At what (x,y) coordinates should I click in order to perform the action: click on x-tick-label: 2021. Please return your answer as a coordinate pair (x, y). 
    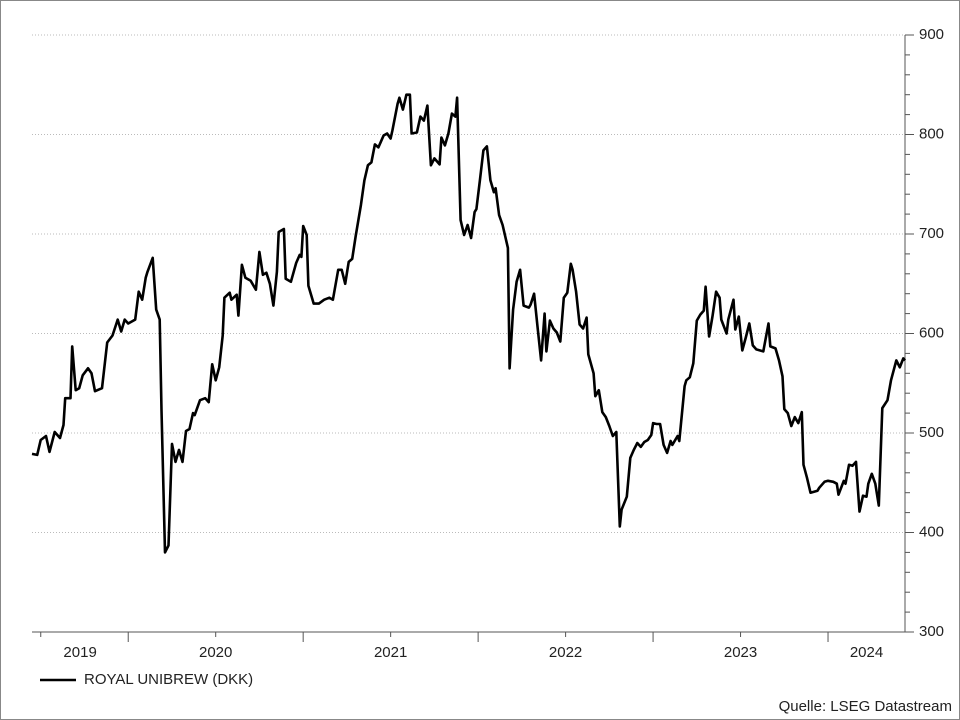
    Looking at the image, I should click on (390, 652).